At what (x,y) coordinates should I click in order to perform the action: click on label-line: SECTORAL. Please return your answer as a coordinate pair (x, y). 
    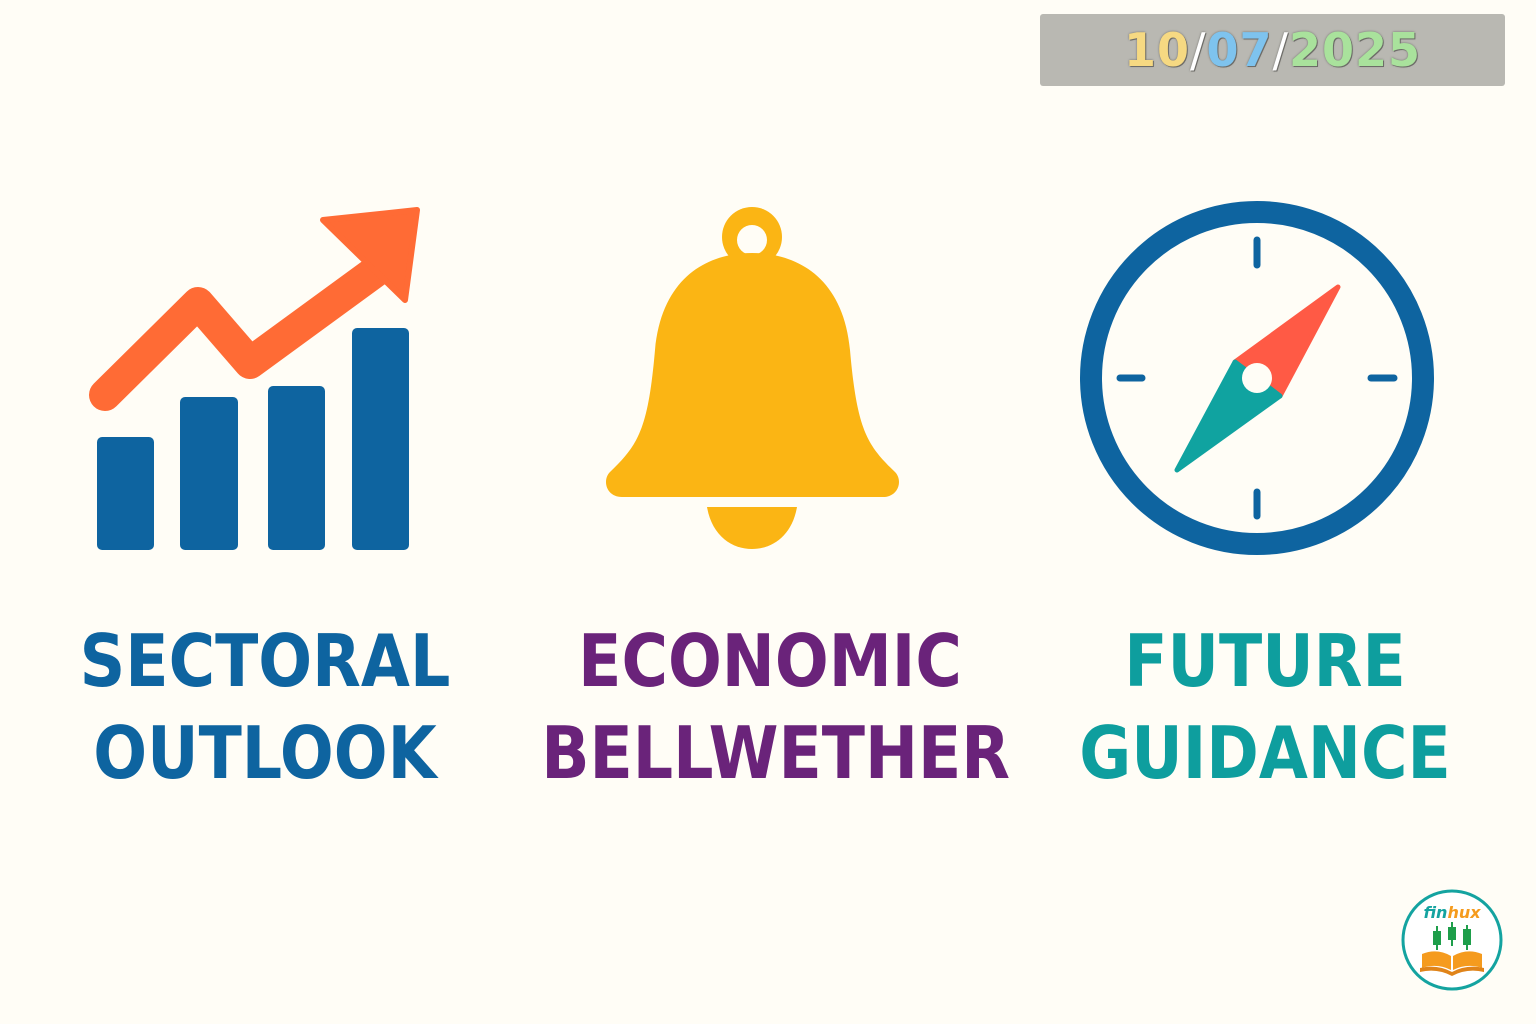
    Looking at the image, I should click on (265, 661).